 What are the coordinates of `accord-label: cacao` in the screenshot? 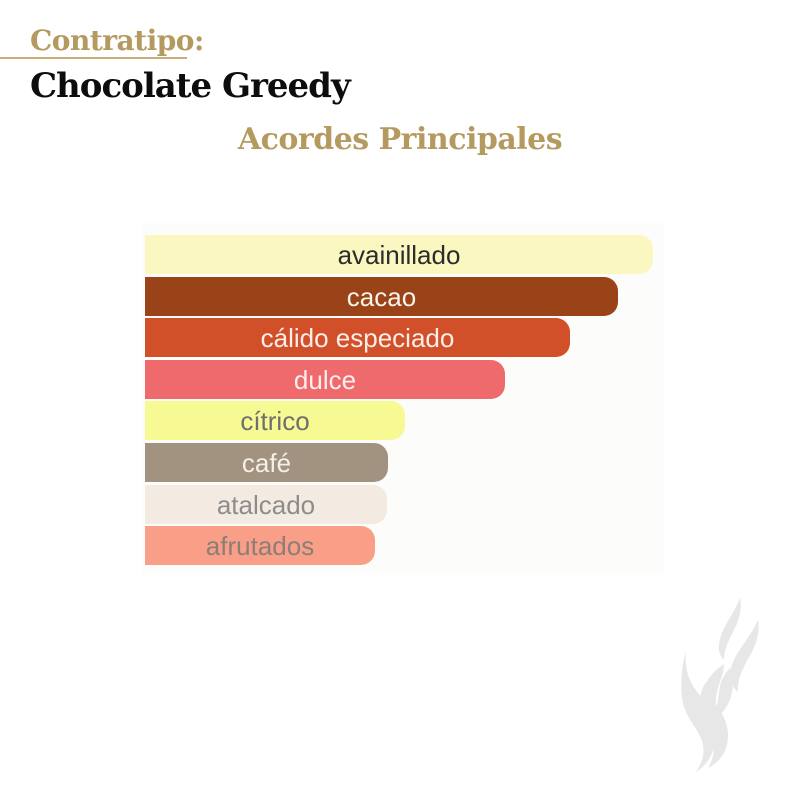 It's located at (381, 296).